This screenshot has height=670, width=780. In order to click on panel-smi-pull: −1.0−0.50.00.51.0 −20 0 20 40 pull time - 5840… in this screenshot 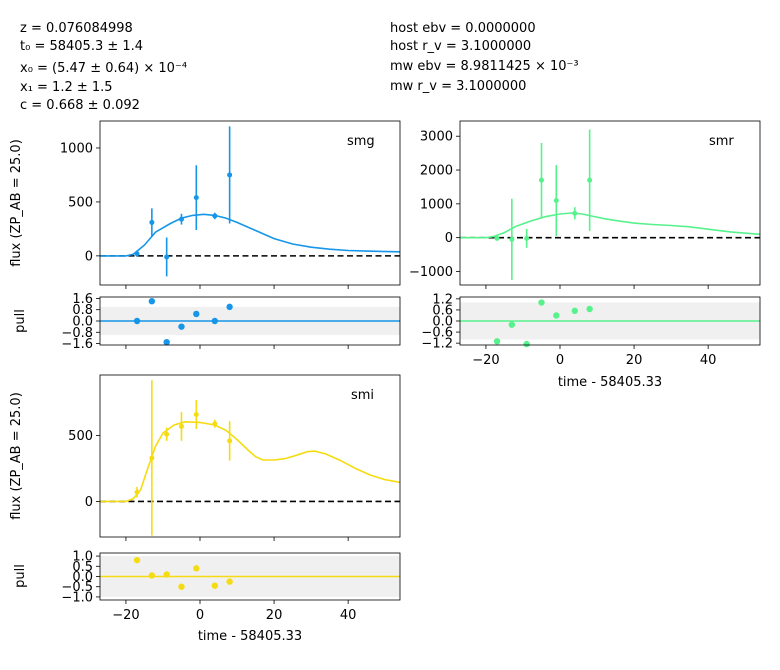, I will do `click(206, 597)`.